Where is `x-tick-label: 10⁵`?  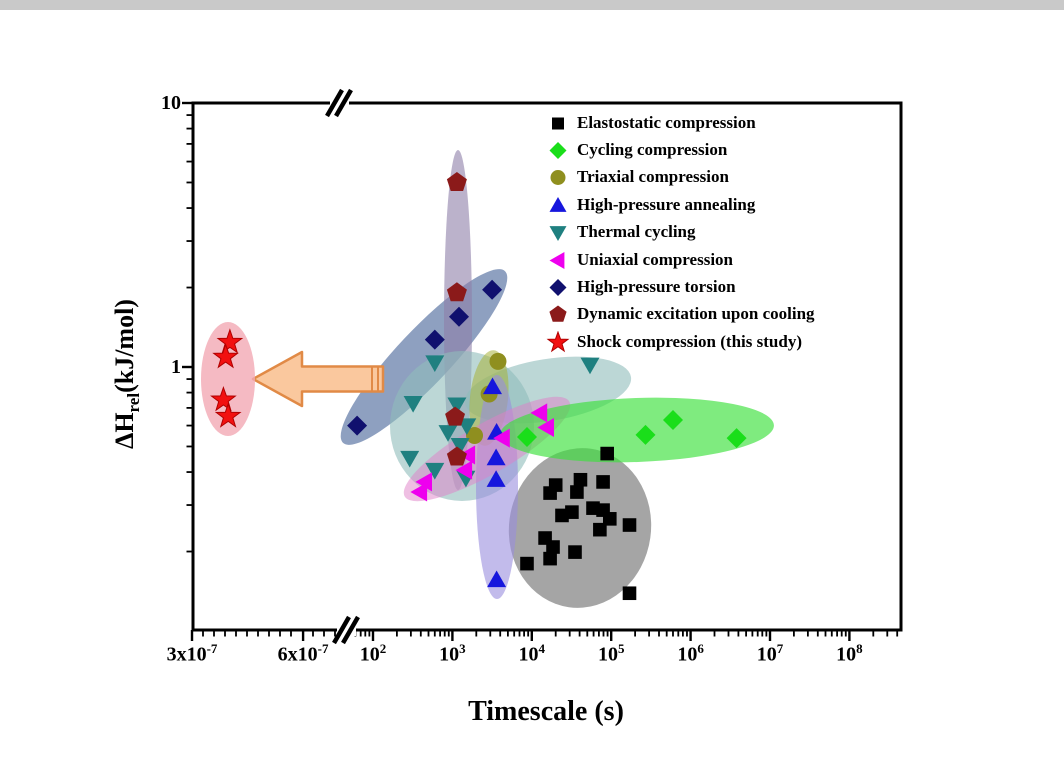
x-tick-label: 10⁵ is located at coordinates (611, 653).